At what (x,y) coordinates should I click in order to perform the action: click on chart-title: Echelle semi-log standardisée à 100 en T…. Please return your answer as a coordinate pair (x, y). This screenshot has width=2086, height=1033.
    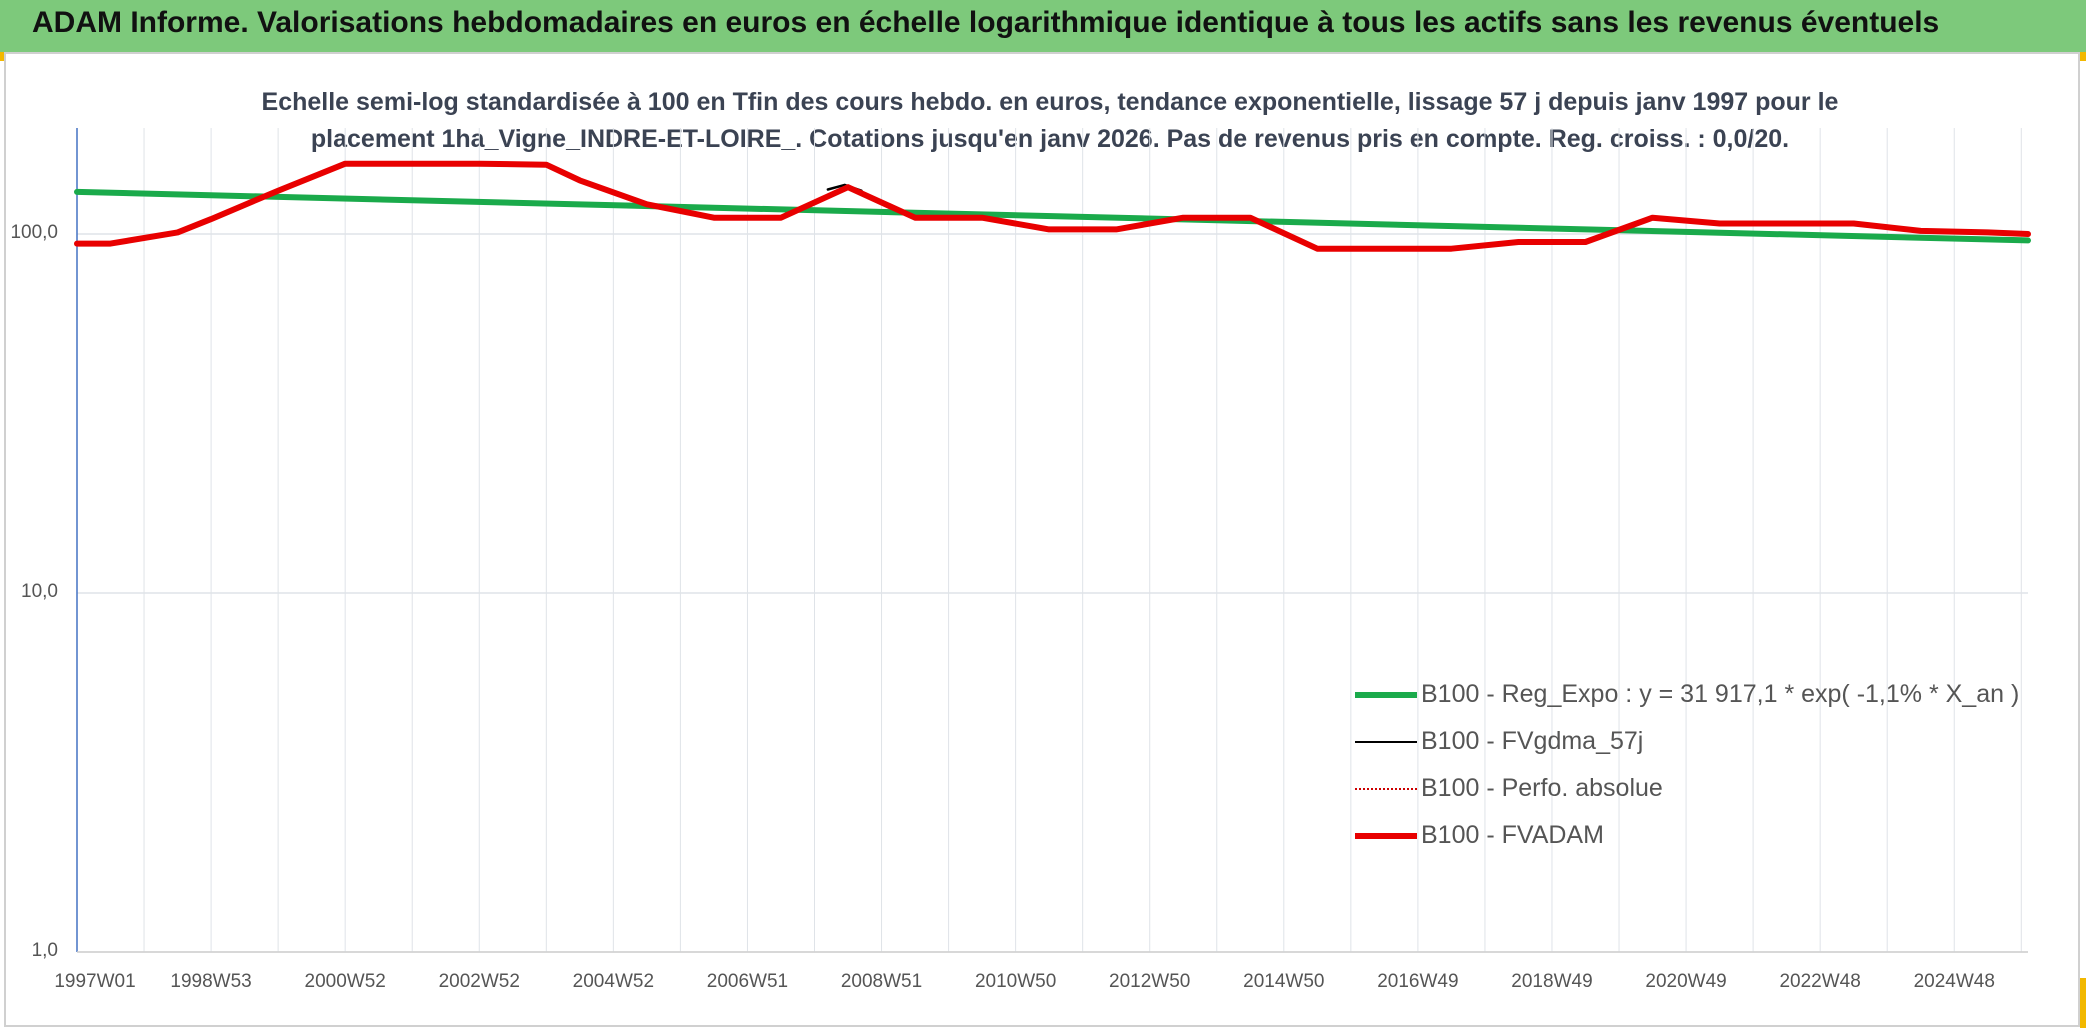
    Looking at the image, I should click on (1050, 121).